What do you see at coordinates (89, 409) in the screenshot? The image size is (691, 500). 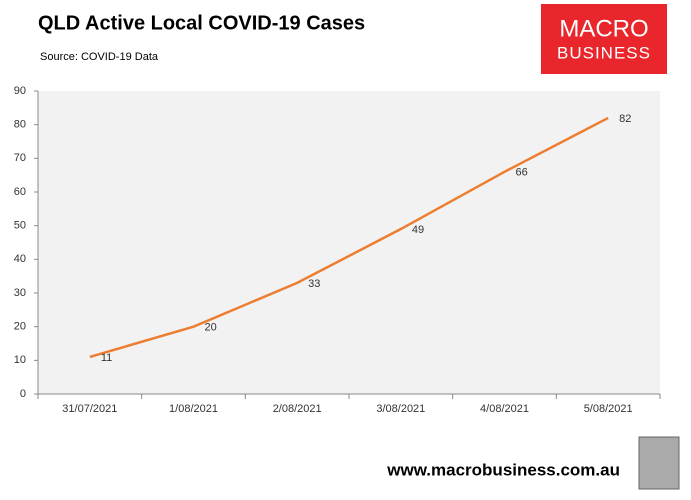 I see `x-tick-label: 31/07/2021` at bounding box center [89, 409].